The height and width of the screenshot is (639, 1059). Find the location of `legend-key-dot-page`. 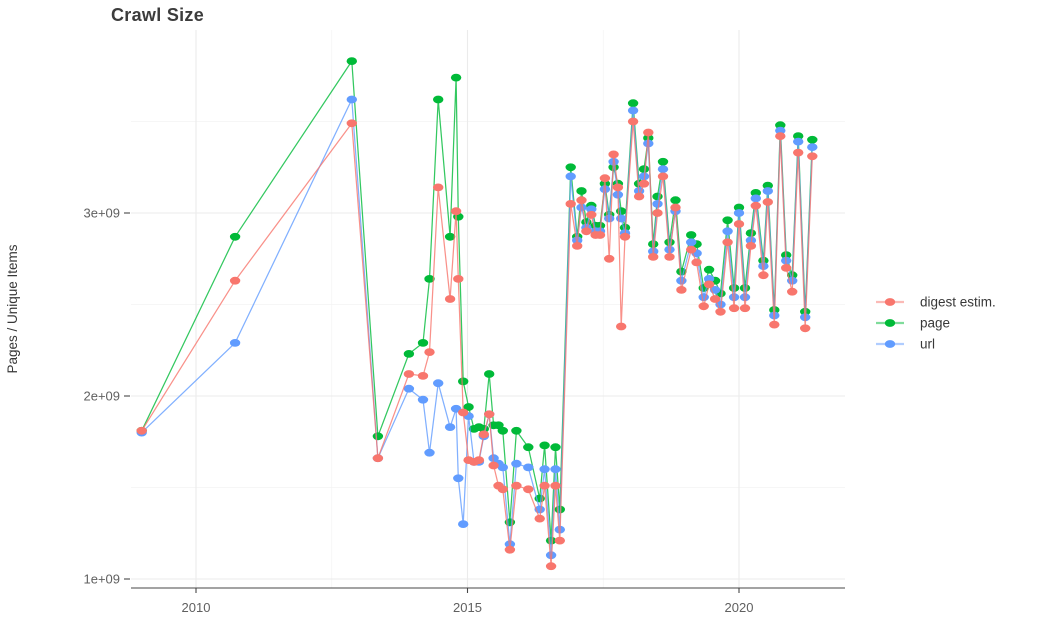

legend-key-dot-page is located at coordinates (890, 323).